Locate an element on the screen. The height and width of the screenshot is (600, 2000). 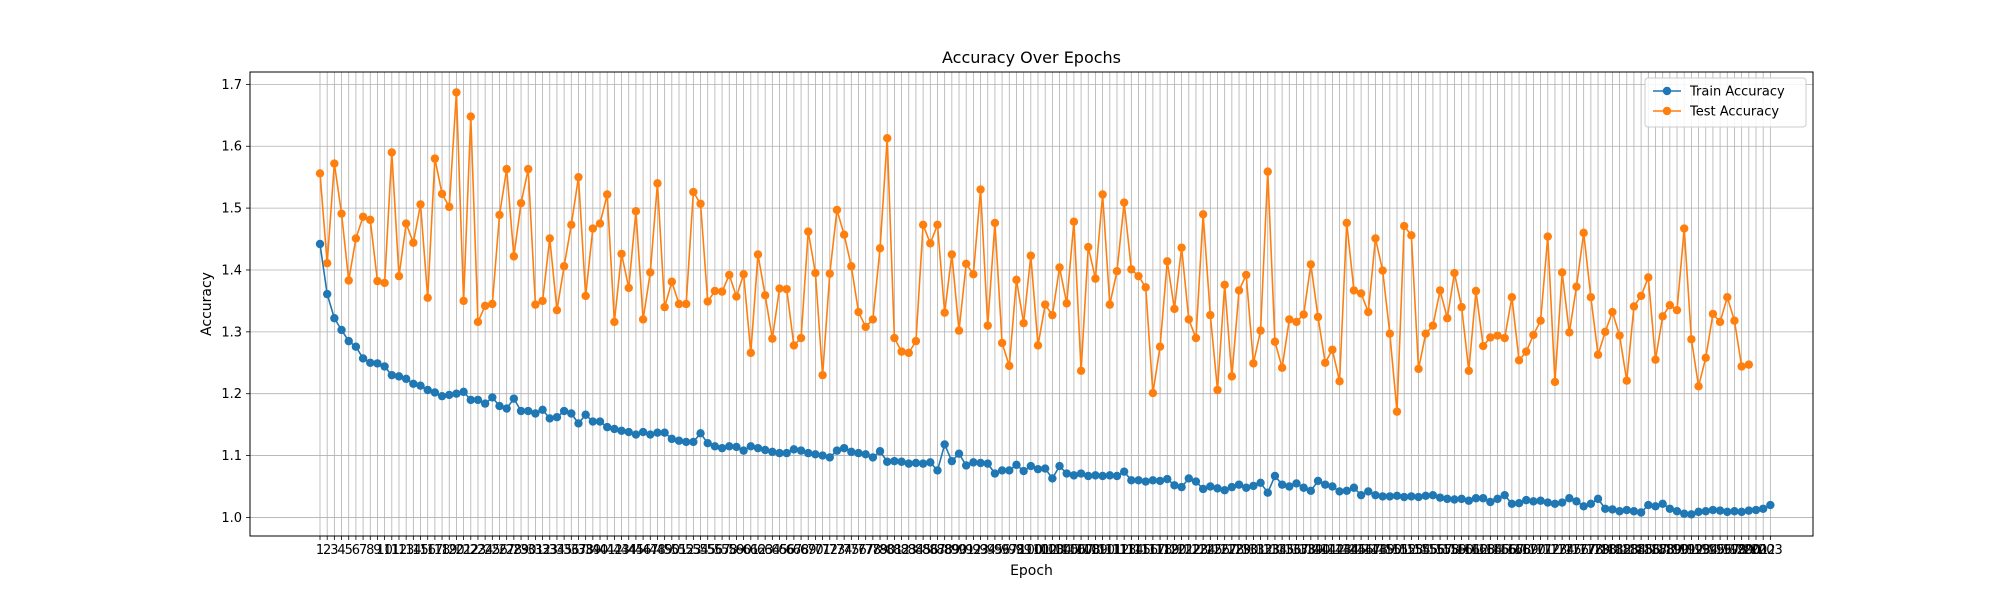
x-tick-label: 96 is located at coordinates (1002, 550).